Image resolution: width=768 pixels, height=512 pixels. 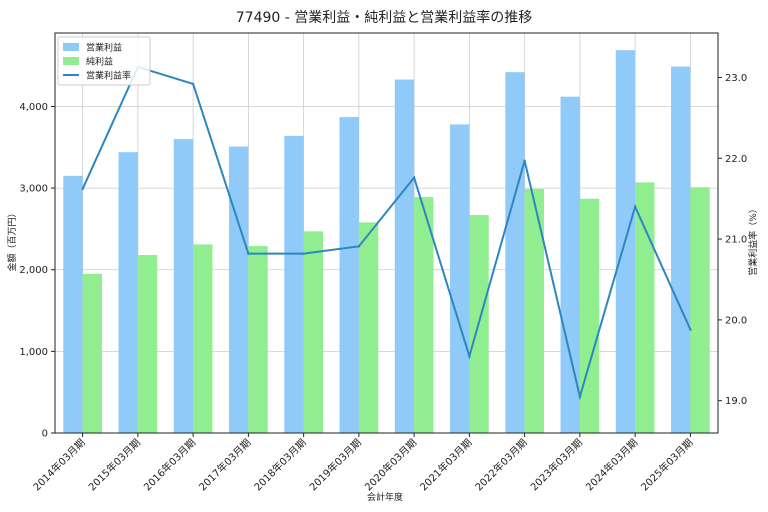 I want to click on y-tick-label: 3,000, so click(x=33, y=189).